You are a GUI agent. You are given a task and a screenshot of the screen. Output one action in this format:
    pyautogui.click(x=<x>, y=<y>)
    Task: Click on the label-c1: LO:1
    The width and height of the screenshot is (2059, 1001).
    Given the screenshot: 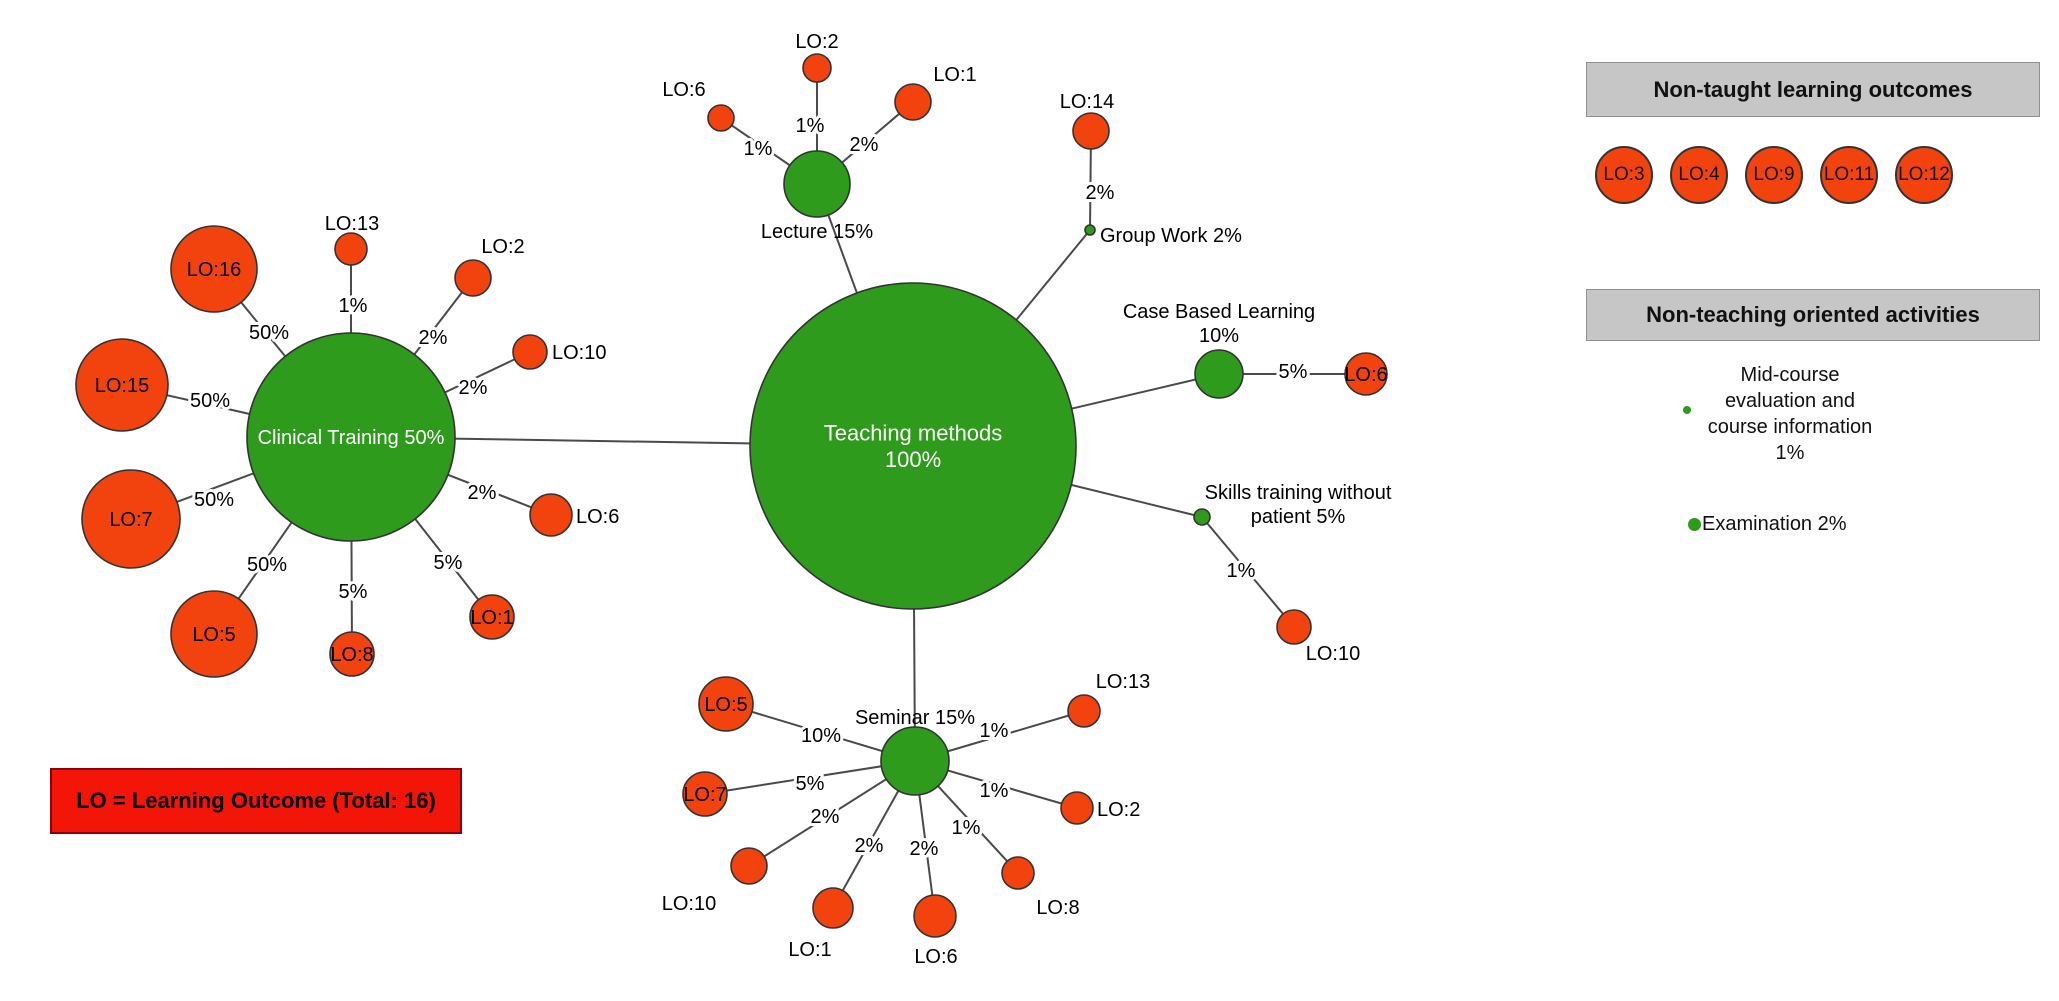 What is the action you would take?
    pyautogui.click(x=491, y=618)
    